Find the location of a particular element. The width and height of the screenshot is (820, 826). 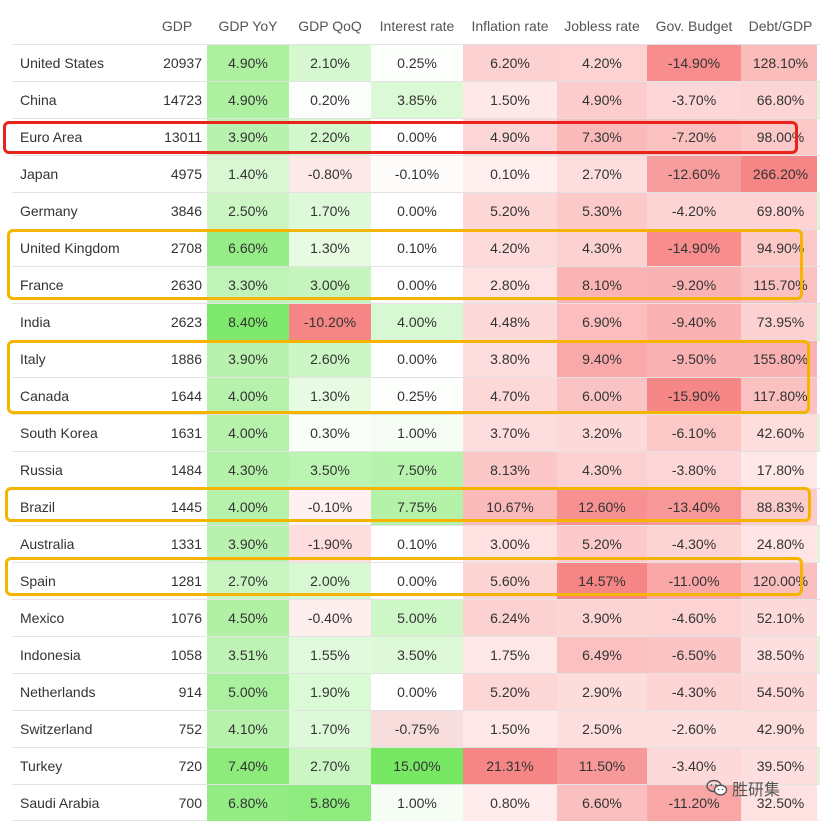

gov-budget-cell: -9.40% is located at coordinates (694, 322).